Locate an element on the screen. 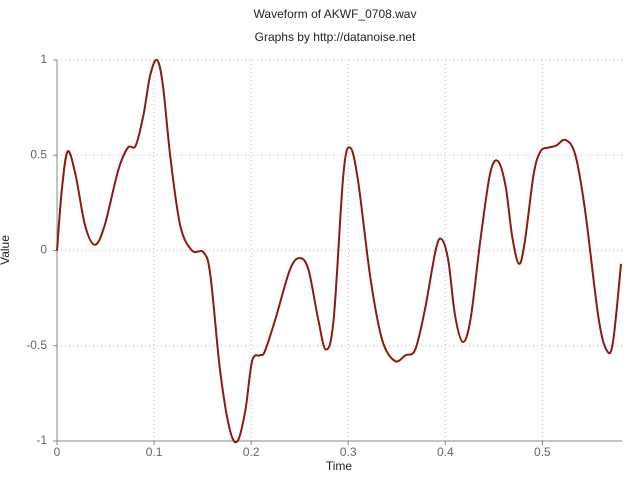 Image resolution: width=640 pixels, height=480 pixels. x-tick-label: 0 is located at coordinates (57, 452).